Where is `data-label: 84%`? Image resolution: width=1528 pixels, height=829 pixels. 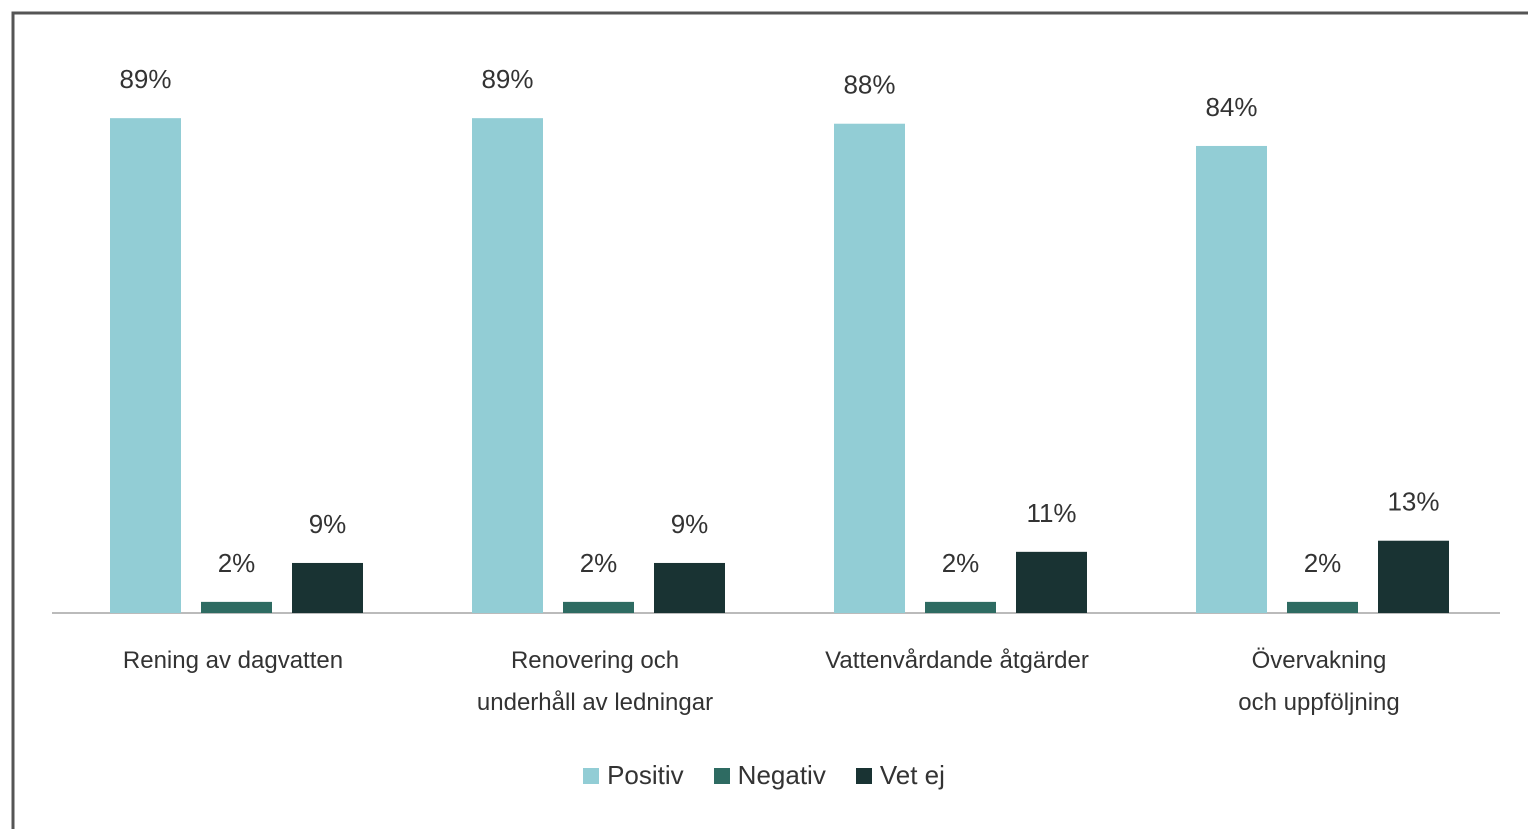
data-label: 84% is located at coordinates (1231, 107).